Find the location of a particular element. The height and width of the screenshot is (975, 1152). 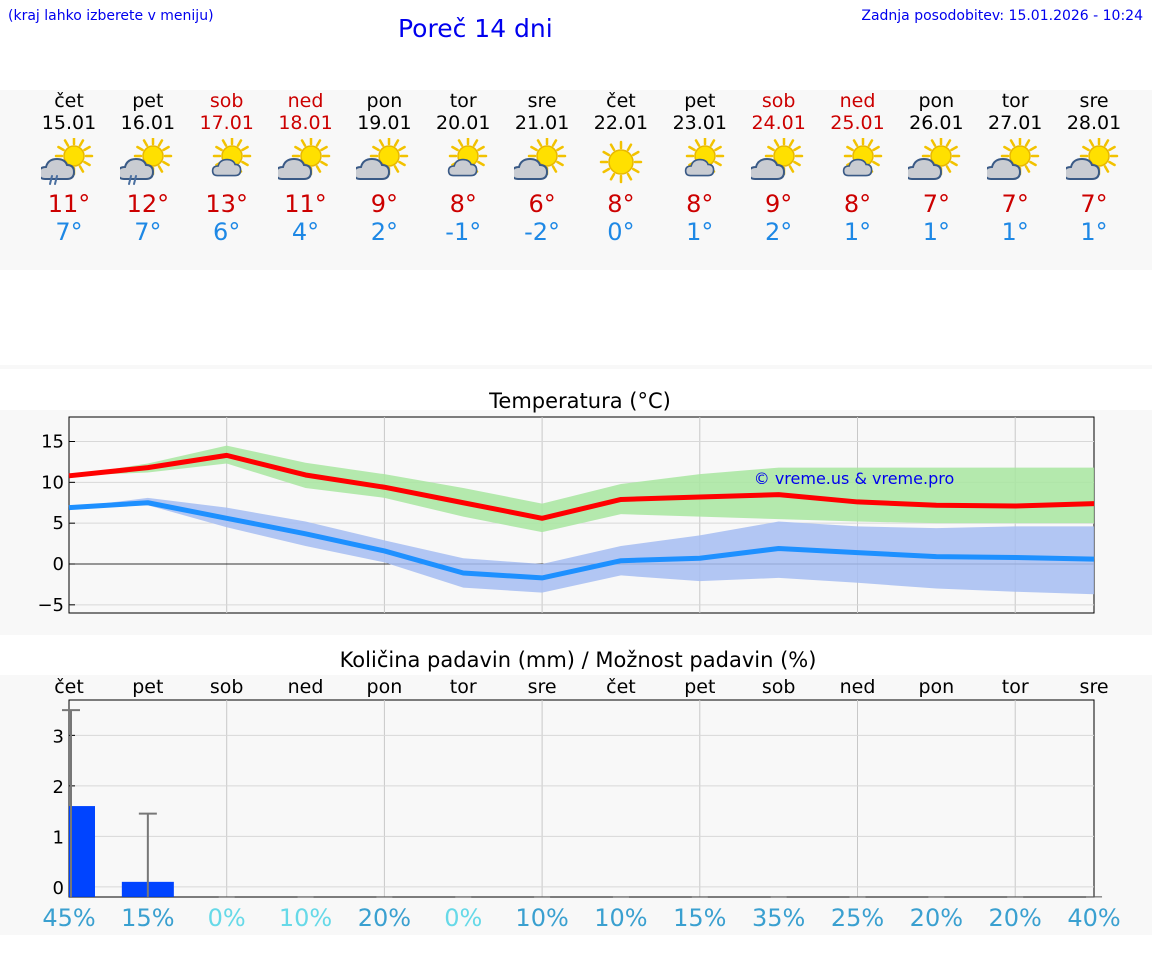

min-temp-line is located at coordinates (581, 540).